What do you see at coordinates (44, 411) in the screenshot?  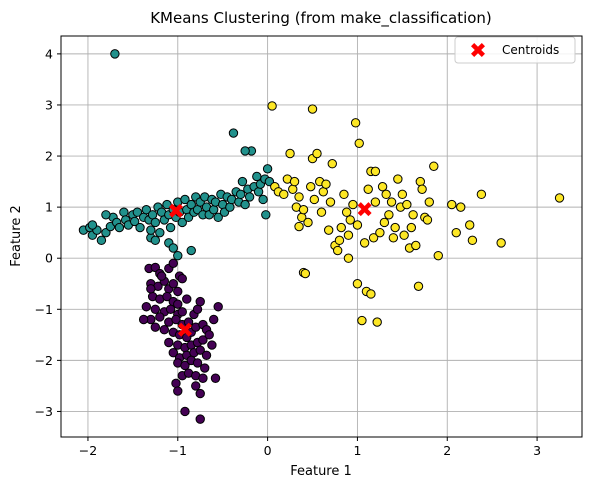 I see `y-tick-label: −3` at bounding box center [44, 411].